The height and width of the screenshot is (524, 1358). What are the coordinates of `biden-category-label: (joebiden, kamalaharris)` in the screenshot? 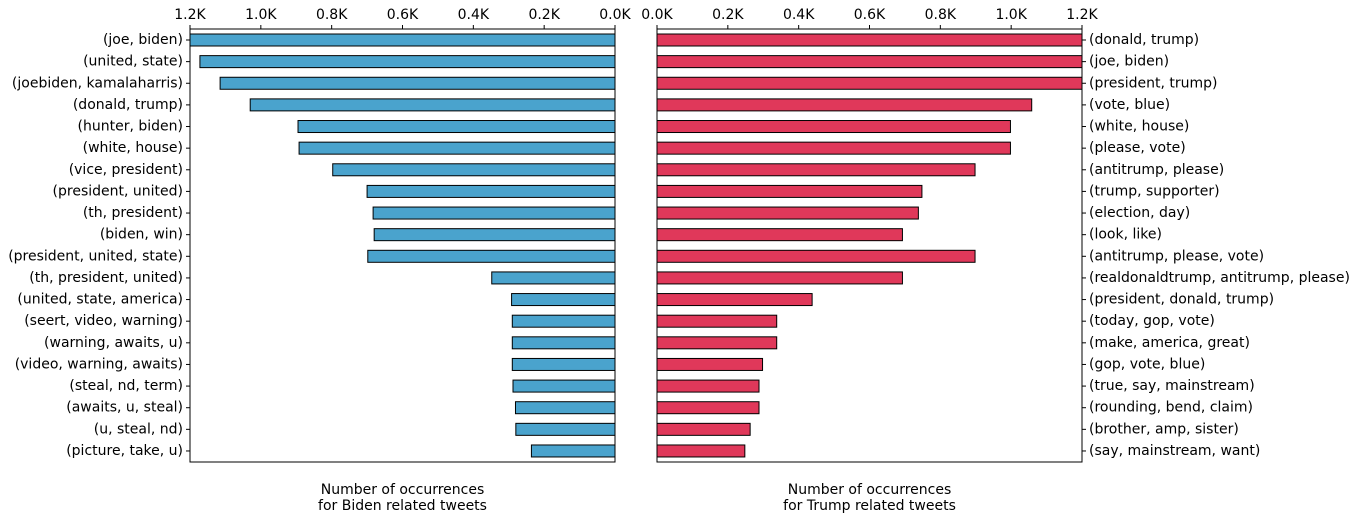 It's located at (97, 83).